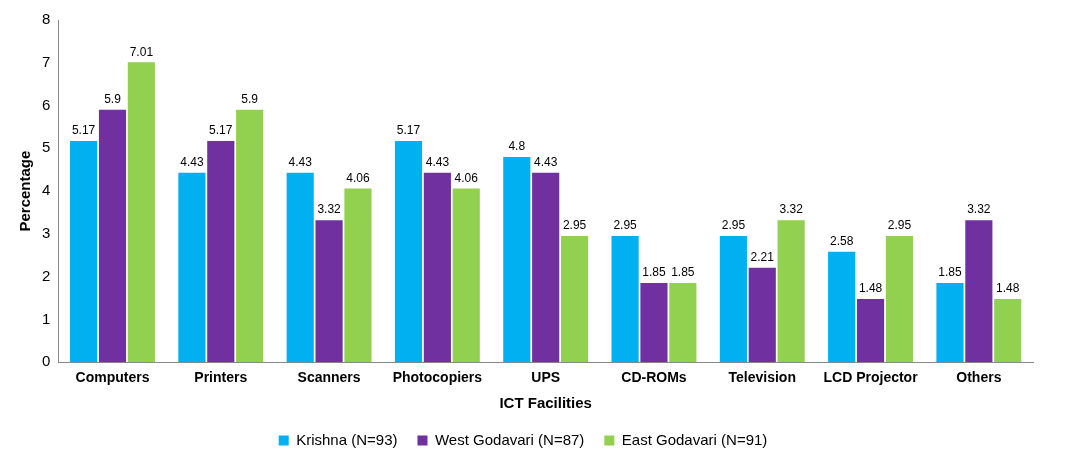  I want to click on x-tick-label: Scanners, so click(329, 377).